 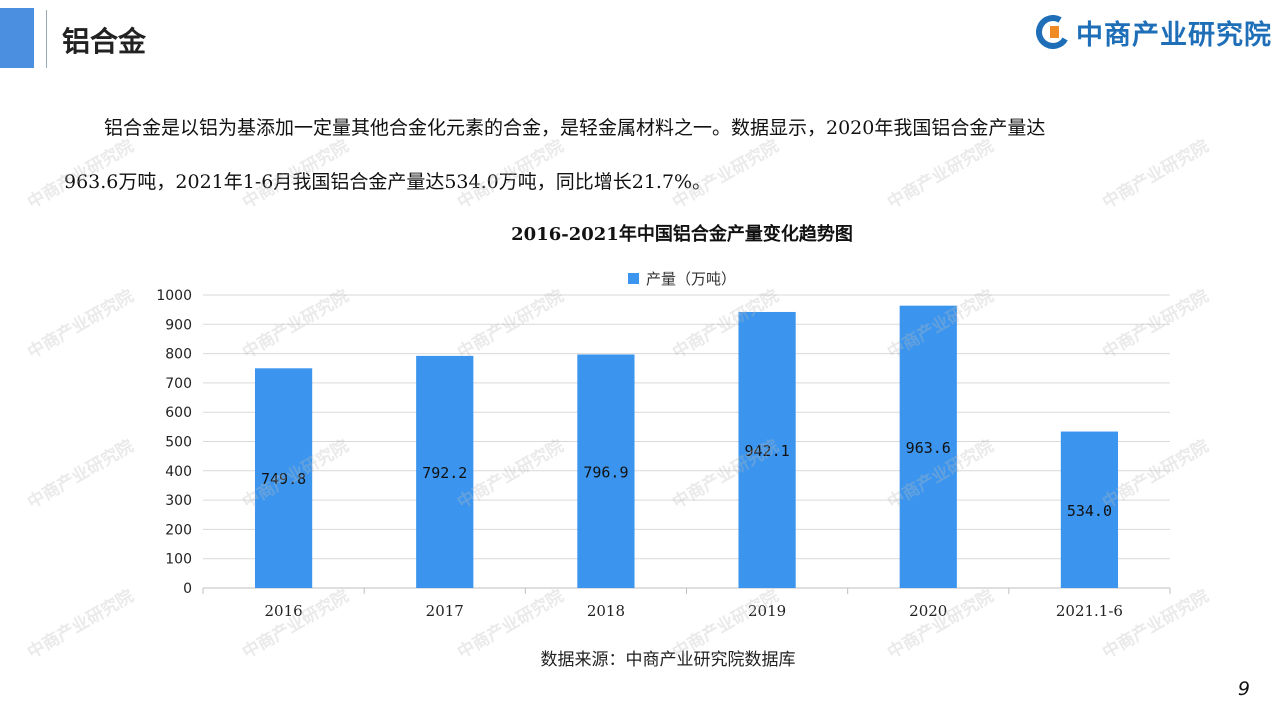 What do you see at coordinates (1089, 611) in the screenshot?
I see `x-tick-label: 2021.1-6` at bounding box center [1089, 611].